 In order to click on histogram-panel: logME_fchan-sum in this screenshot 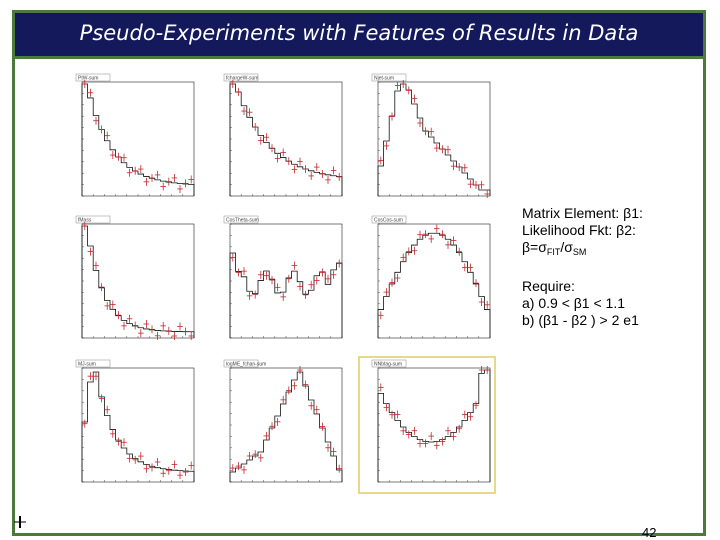, I will do `click(279, 425)`.